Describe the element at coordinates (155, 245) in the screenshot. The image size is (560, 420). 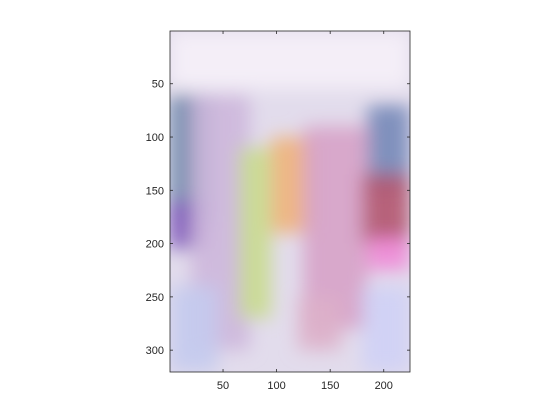
I see `y-tick-label: 200` at that location.